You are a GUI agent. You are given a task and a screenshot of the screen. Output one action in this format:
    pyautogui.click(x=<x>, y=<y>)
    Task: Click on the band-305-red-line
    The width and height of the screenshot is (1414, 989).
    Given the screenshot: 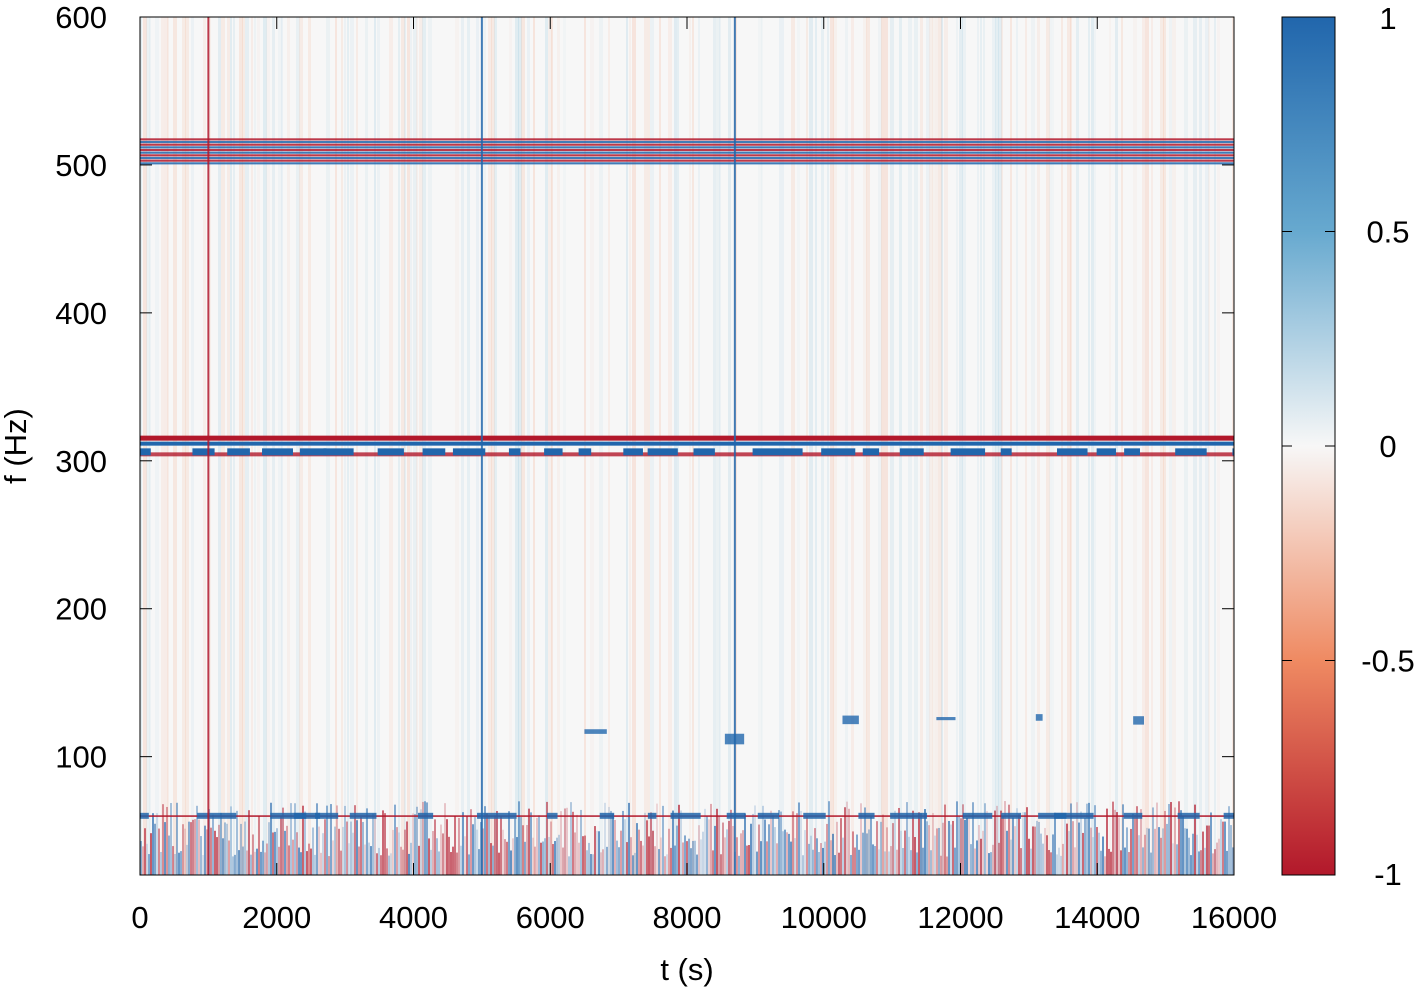 What is the action you would take?
    pyautogui.click(x=687, y=454)
    